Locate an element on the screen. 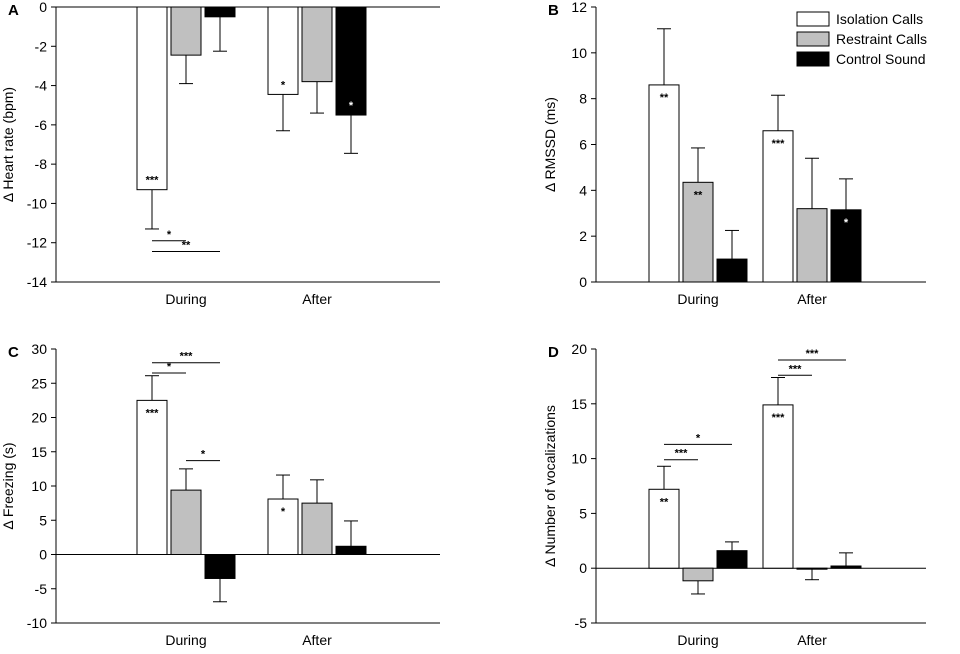 Image resolution: width=960 pixels, height=654 pixels. y-tick-label: -2 is located at coordinates (41, 46).